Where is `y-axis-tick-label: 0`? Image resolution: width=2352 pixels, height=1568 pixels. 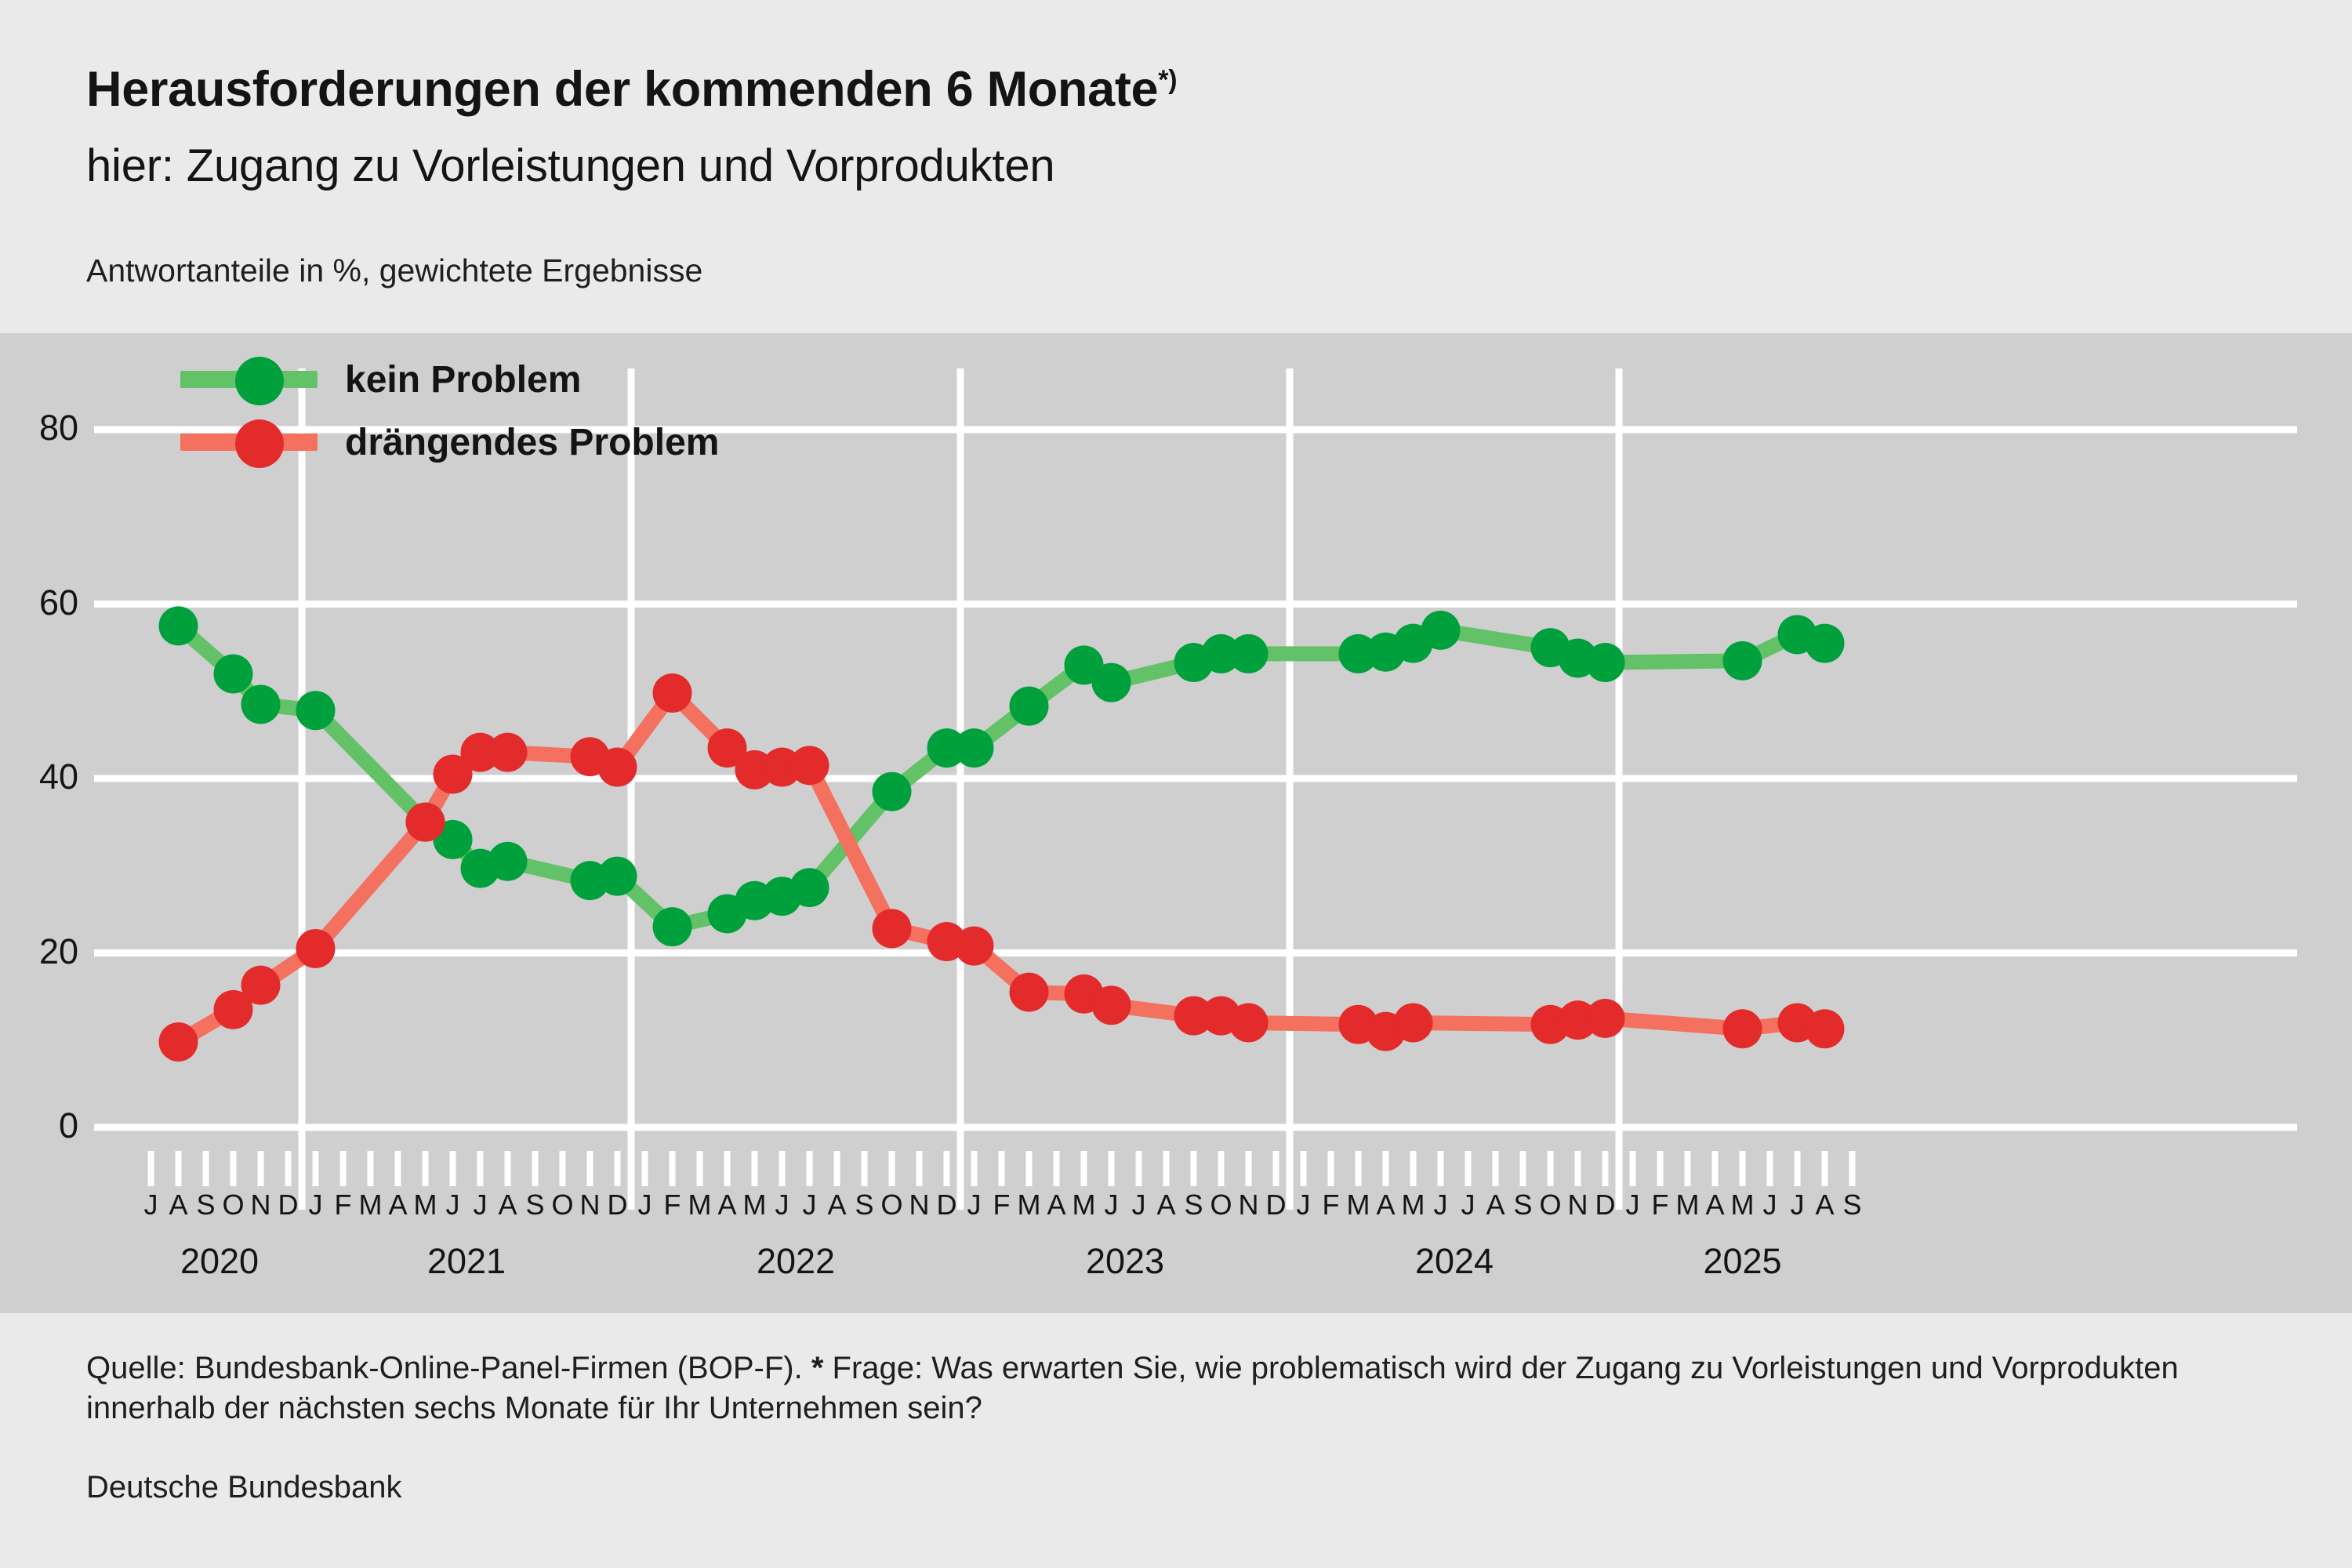
y-axis-tick-label: 0 is located at coordinates (68, 1125).